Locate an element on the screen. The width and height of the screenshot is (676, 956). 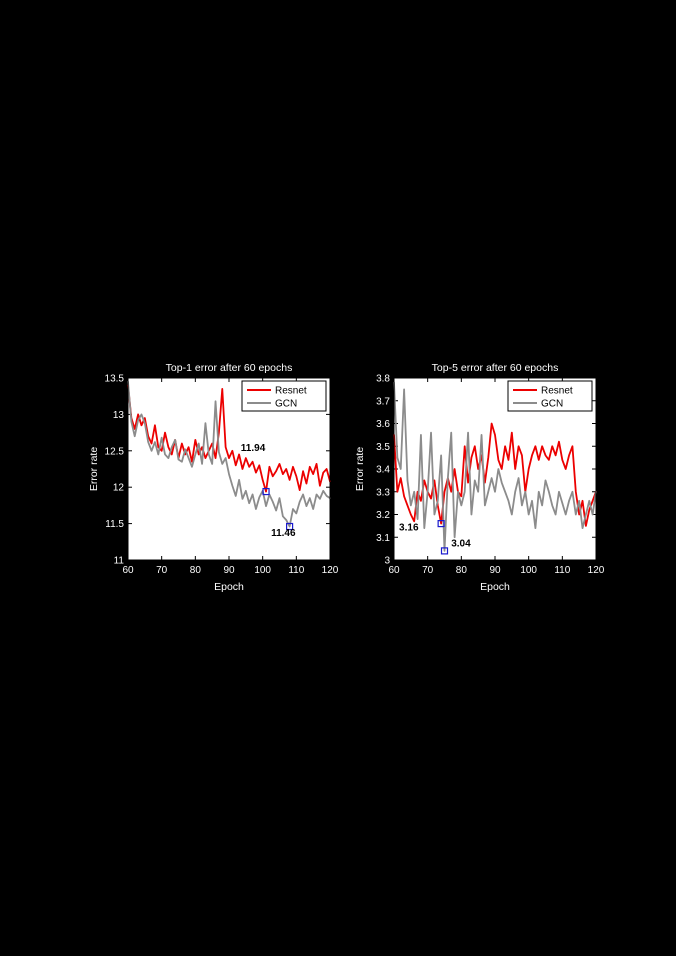
y-tick-label: 11.5 is located at coordinates (114, 524).